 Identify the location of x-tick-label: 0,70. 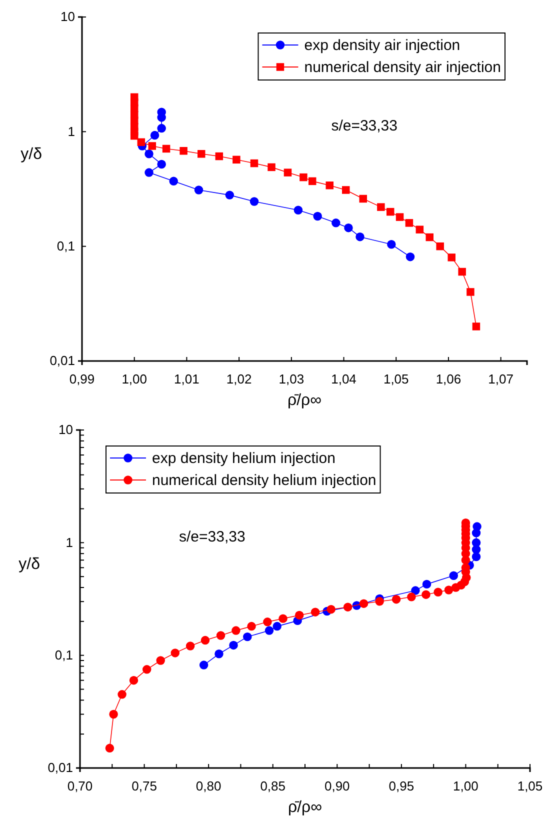
(80, 786).